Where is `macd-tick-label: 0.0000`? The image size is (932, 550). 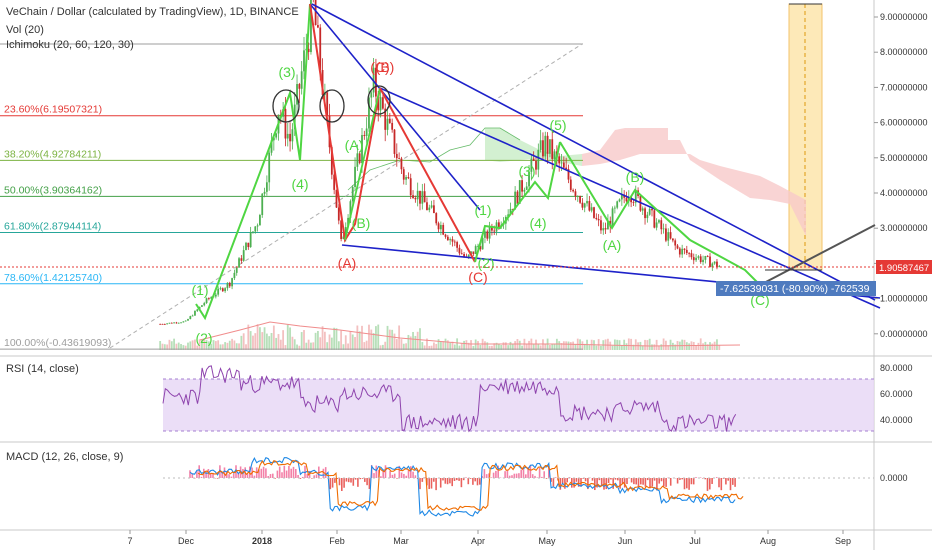
macd-tick-label: 0.0000 is located at coordinates (894, 478).